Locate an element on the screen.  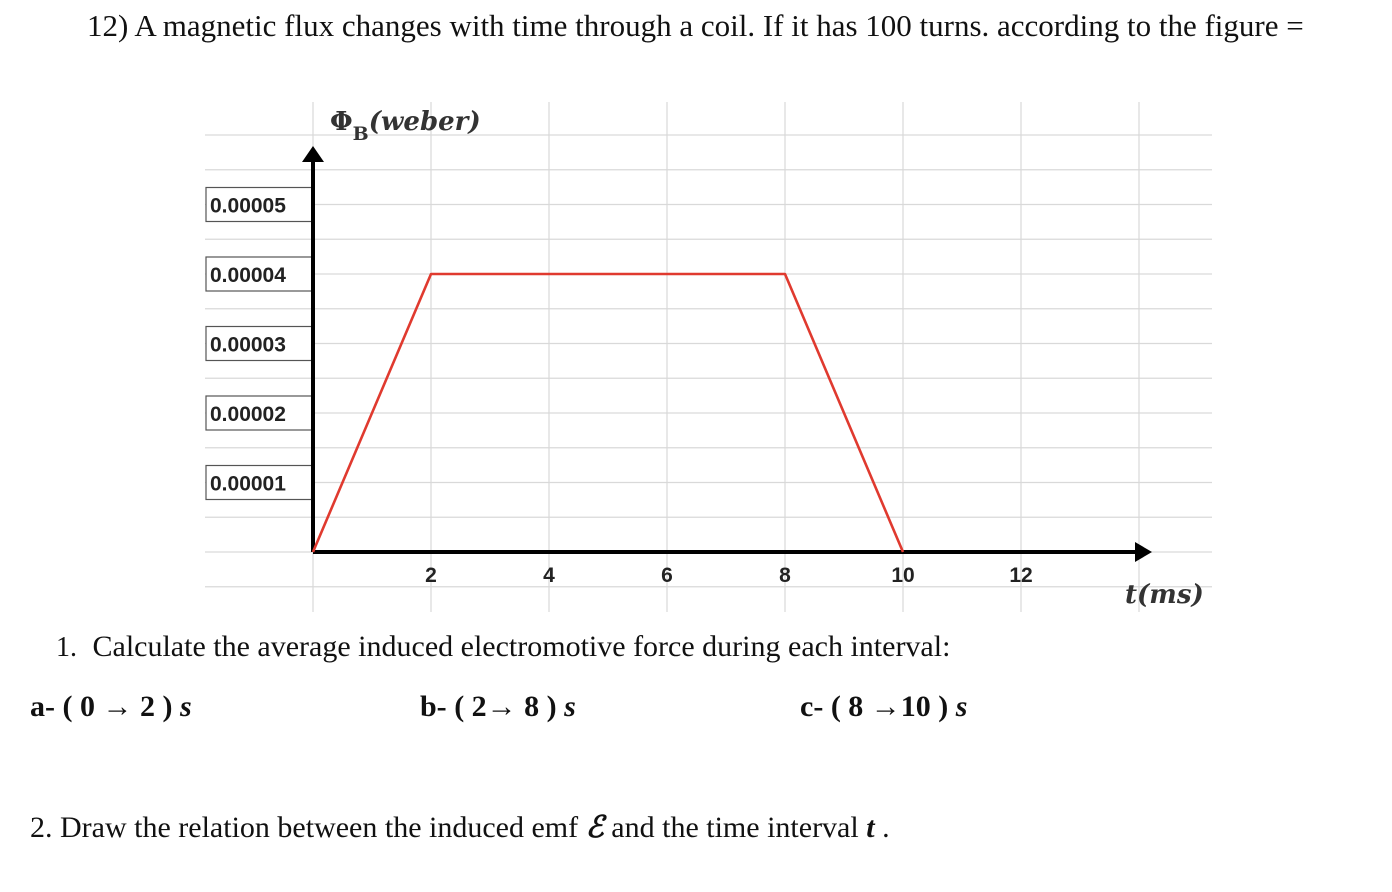
y-axis-symbol: Φ is located at coordinates (341, 122).